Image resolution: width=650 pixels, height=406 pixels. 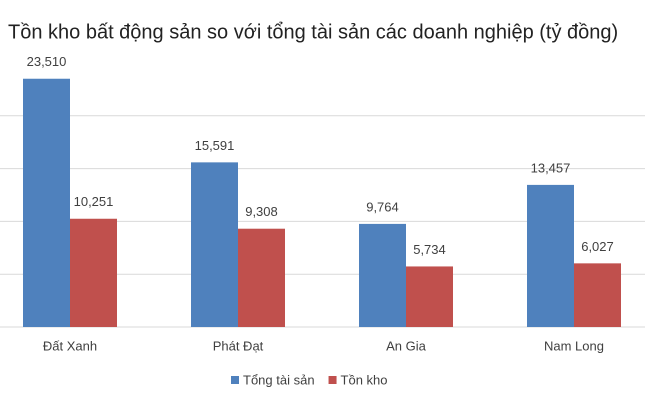 What do you see at coordinates (597, 246) in the screenshot?
I see `data-label: 6,027` at bounding box center [597, 246].